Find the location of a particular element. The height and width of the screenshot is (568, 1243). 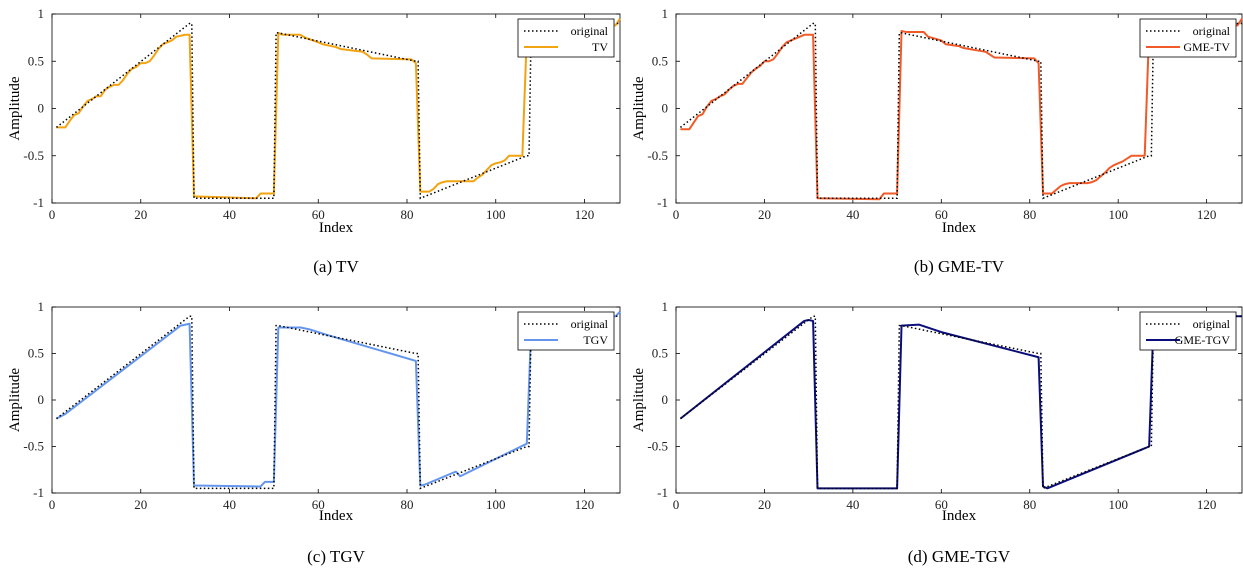

series-line-tv is located at coordinates (338, 109).